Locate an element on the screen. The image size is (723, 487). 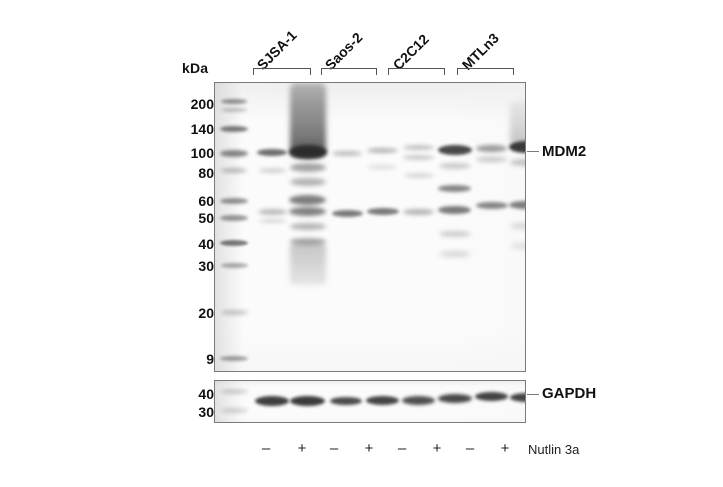
treatment-symbol-lane-4: + is located at coordinates (369, 448).